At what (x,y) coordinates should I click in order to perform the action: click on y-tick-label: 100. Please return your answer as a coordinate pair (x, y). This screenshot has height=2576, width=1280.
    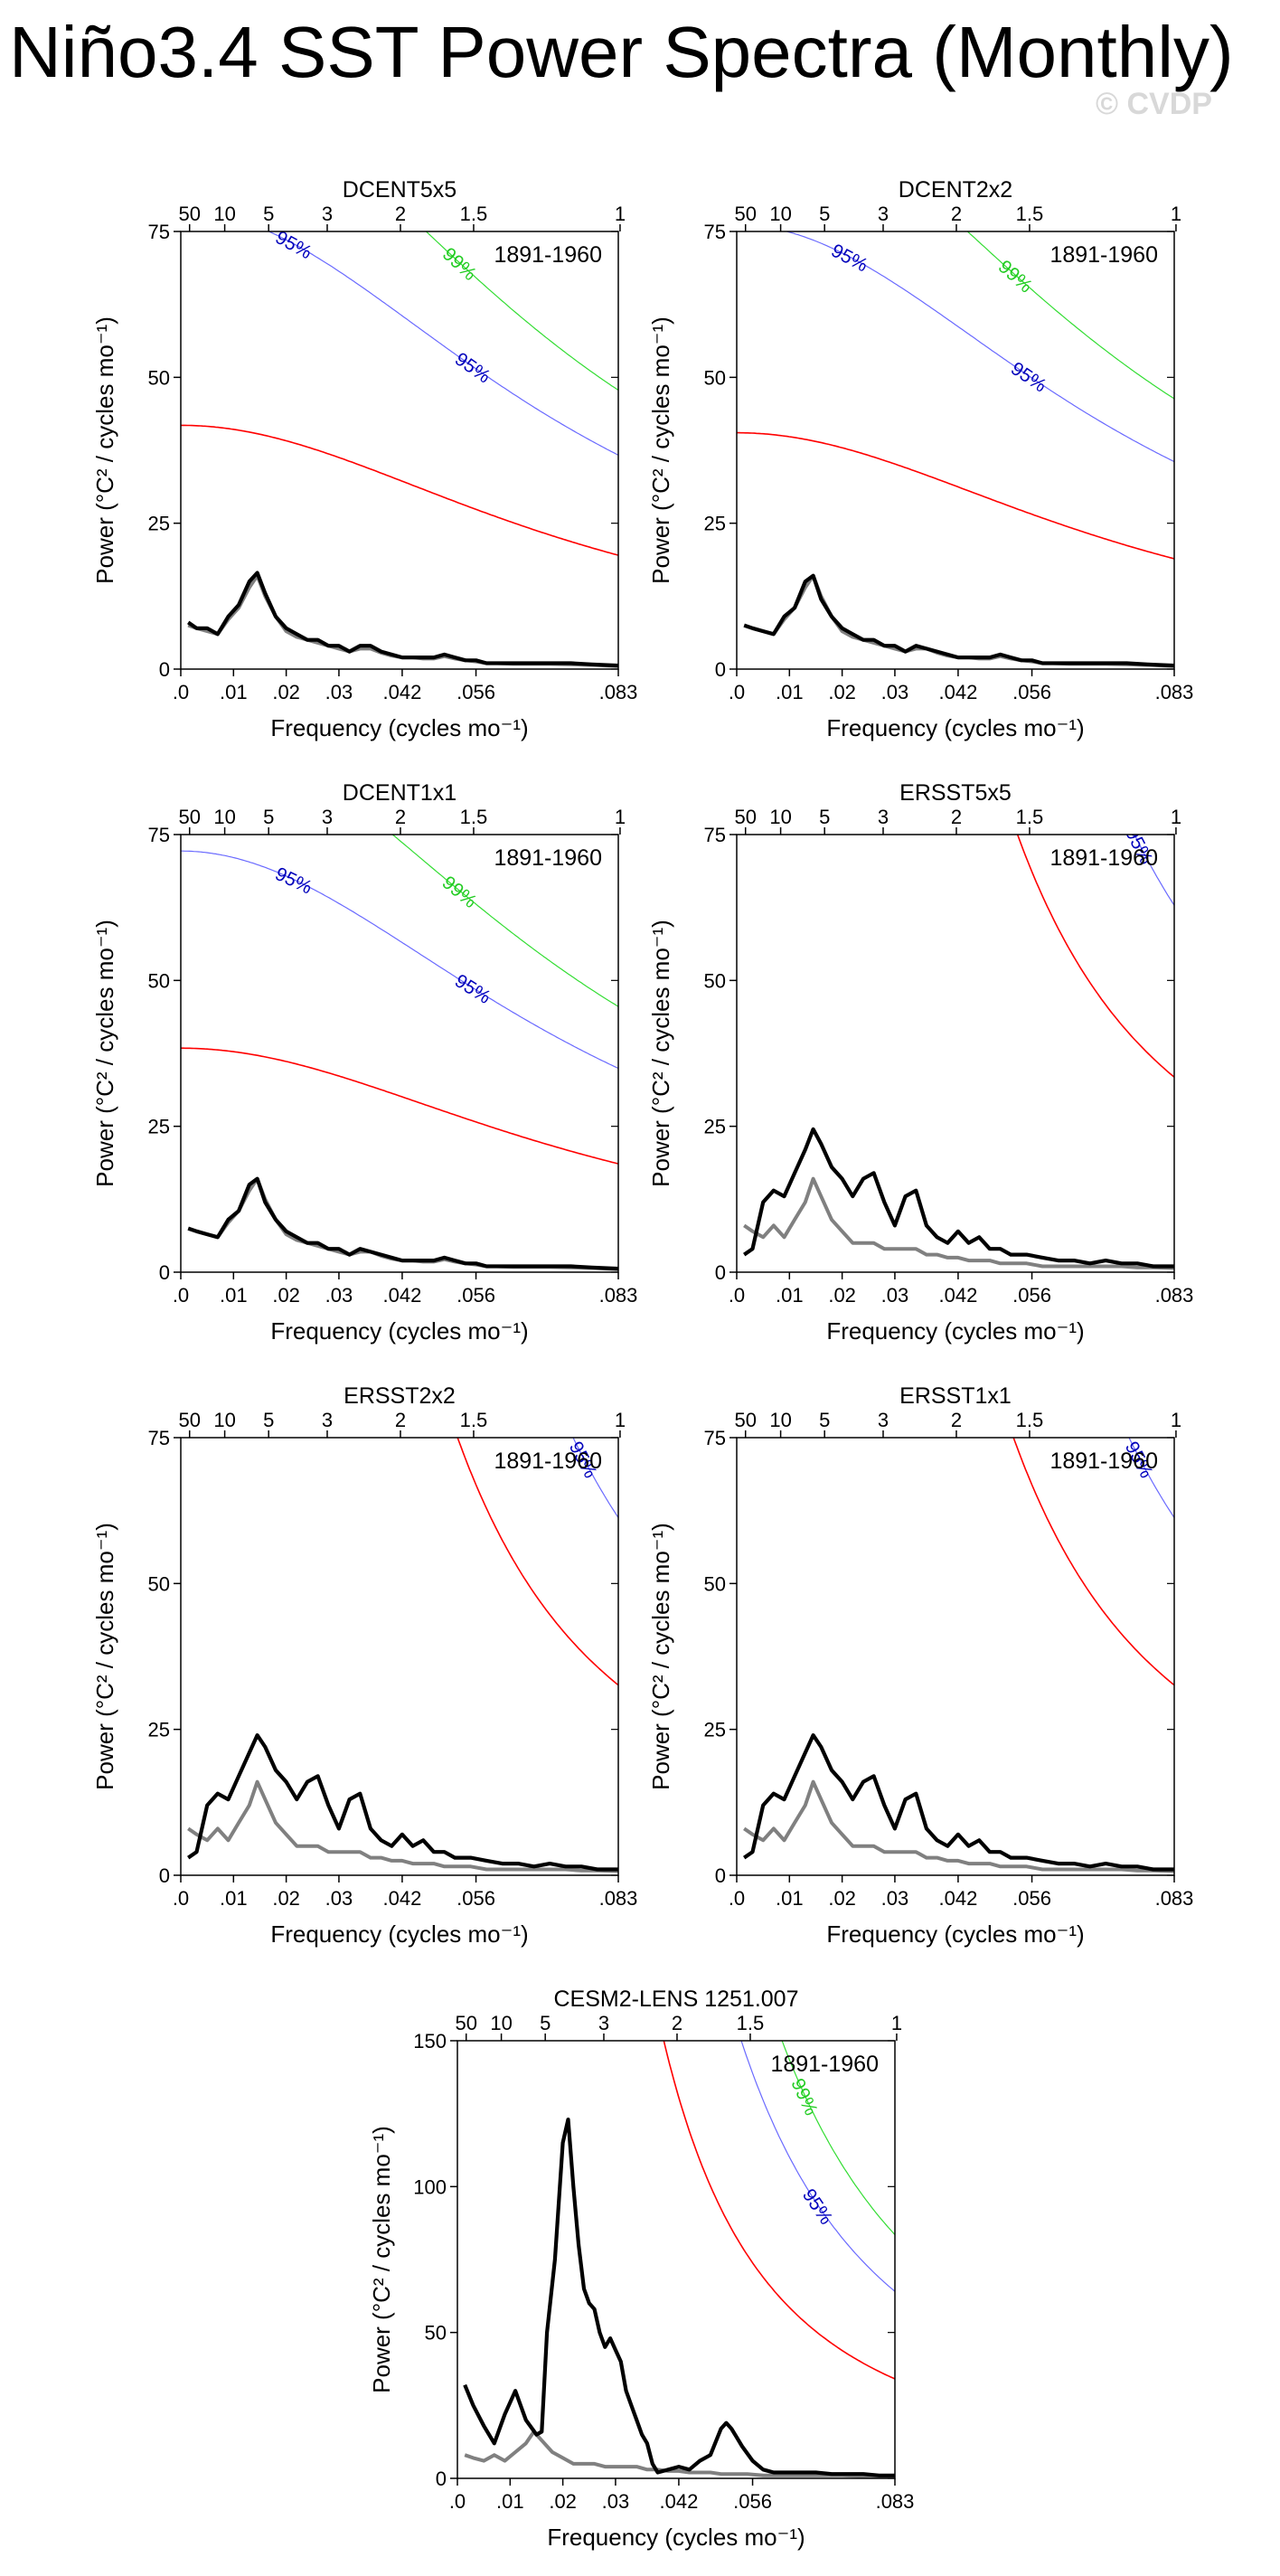
    Looking at the image, I should click on (430, 2186).